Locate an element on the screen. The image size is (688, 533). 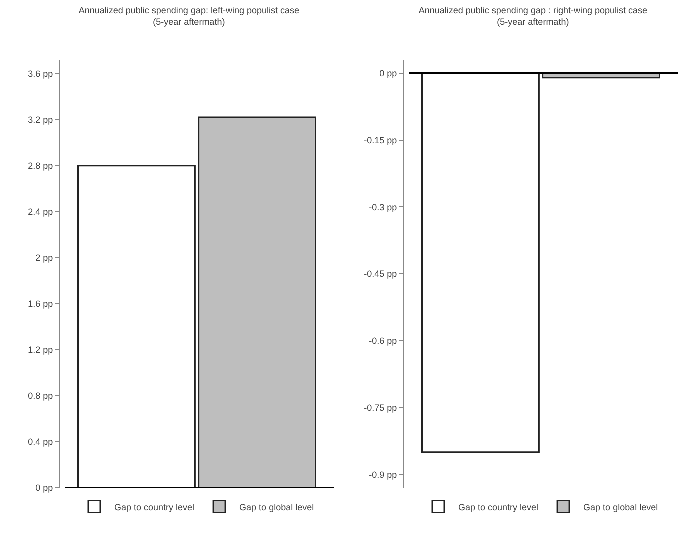
y-tick-label: 2.4 pp is located at coordinates (41, 212).